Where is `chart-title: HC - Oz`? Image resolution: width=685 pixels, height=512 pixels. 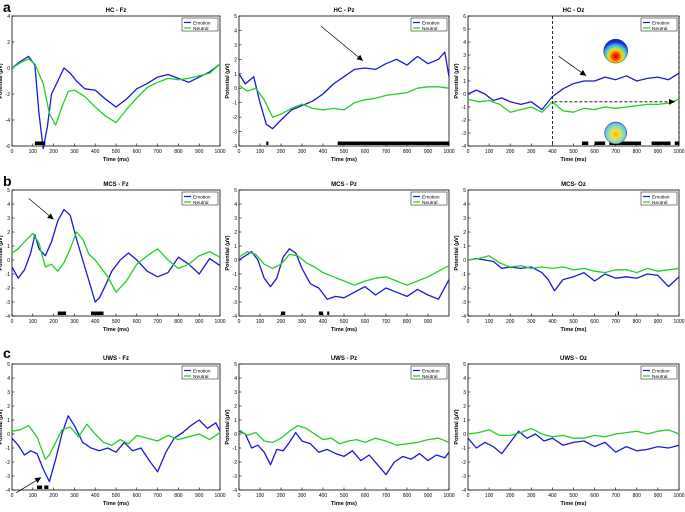
chart-title: HC - Oz is located at coordinates (574, 11).